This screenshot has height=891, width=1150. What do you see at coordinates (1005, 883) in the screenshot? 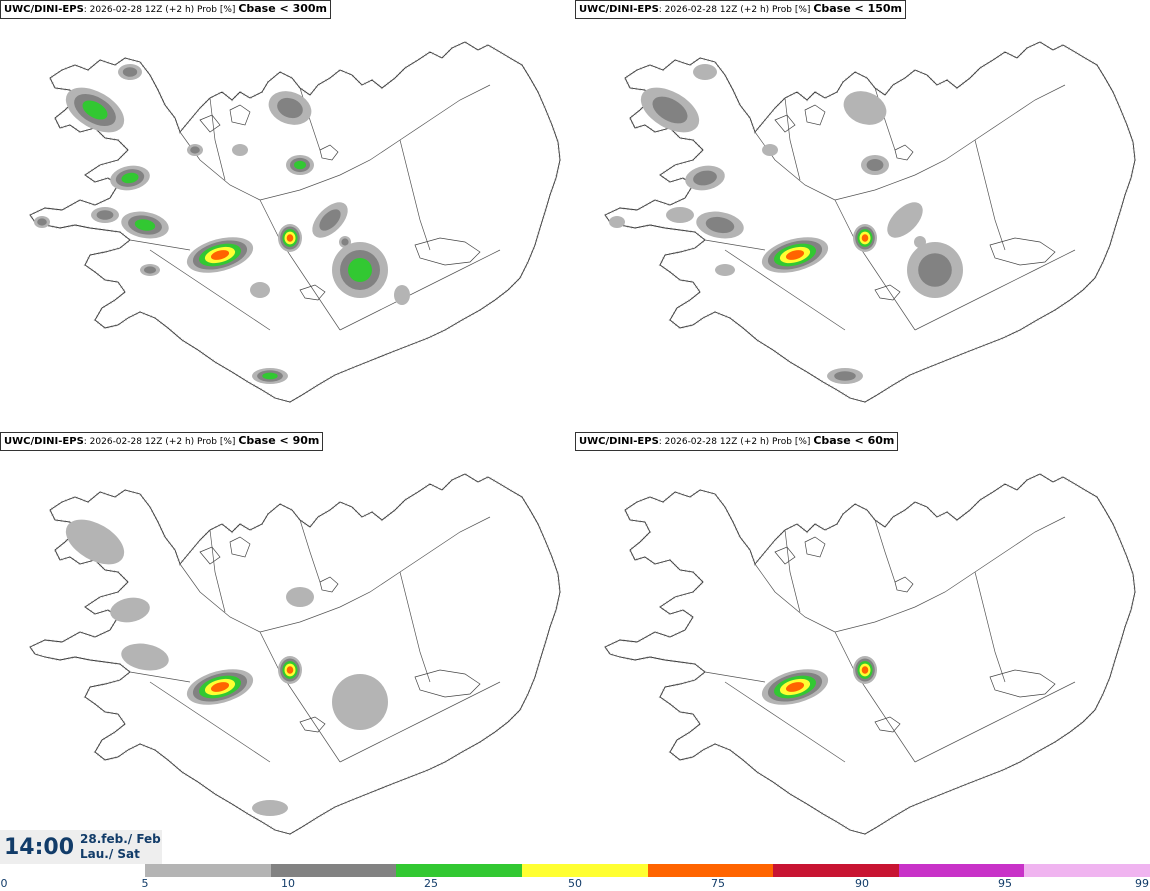
I see `colorbar-tick-label: 95` at bounding box center [1005, 883].